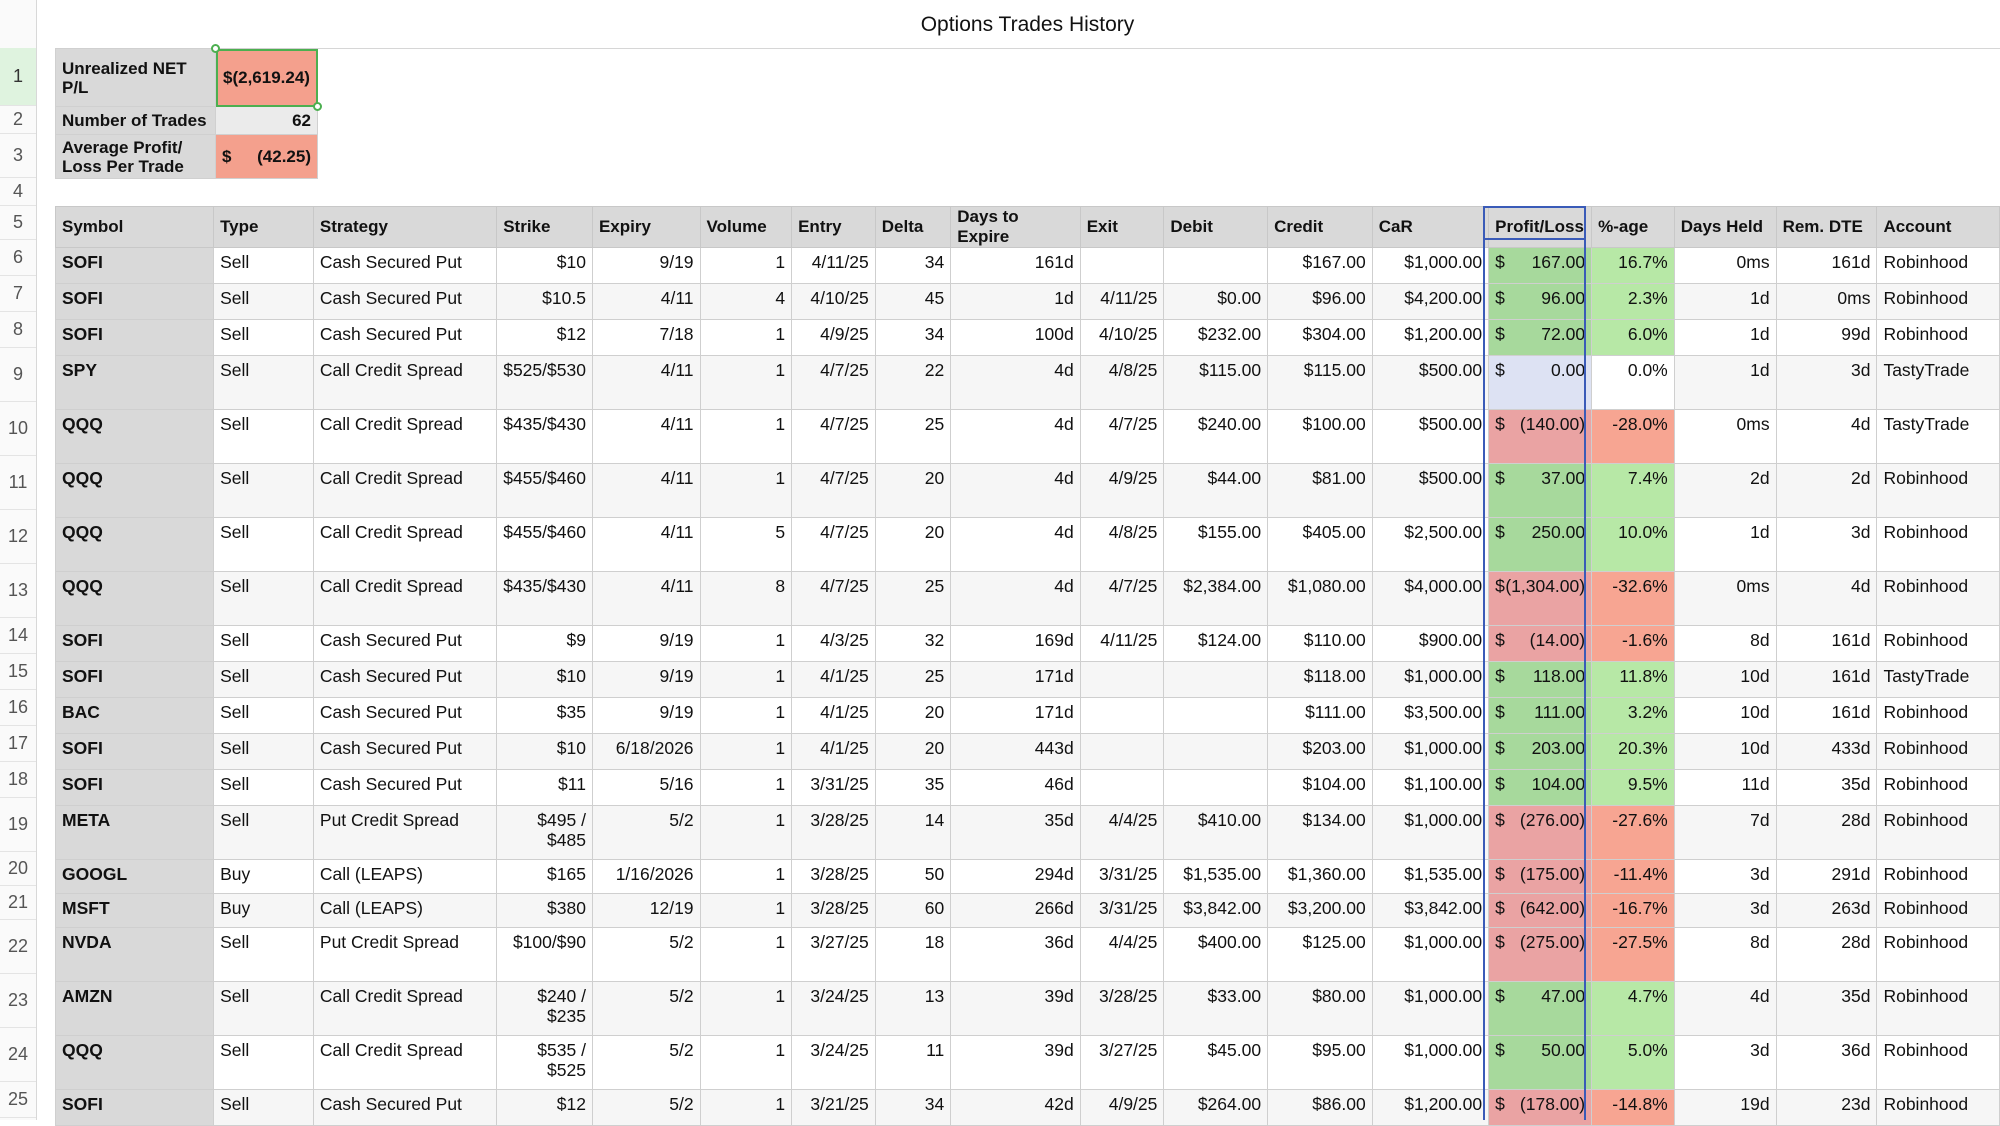  What do you see at coordinates (1015, 643) in the screenshot?
I see `cell-dte: 169d` at bounding box center [1015, 643].